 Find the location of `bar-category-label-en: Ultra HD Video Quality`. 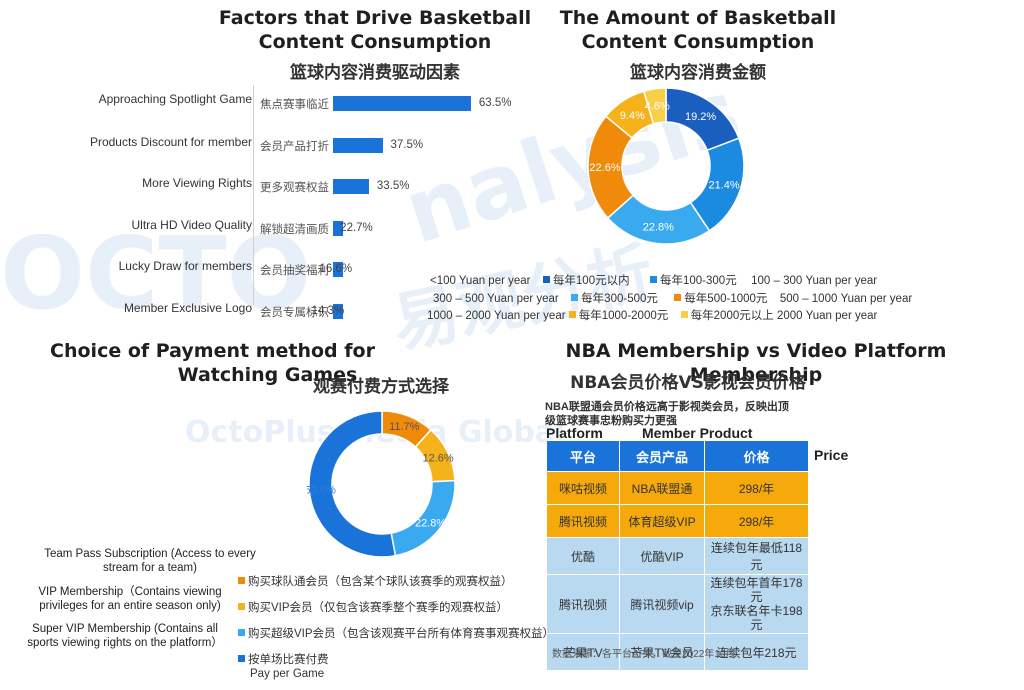

bar-category-label-en: Ultra HD Video Quality is located at coordinates (192, 224).